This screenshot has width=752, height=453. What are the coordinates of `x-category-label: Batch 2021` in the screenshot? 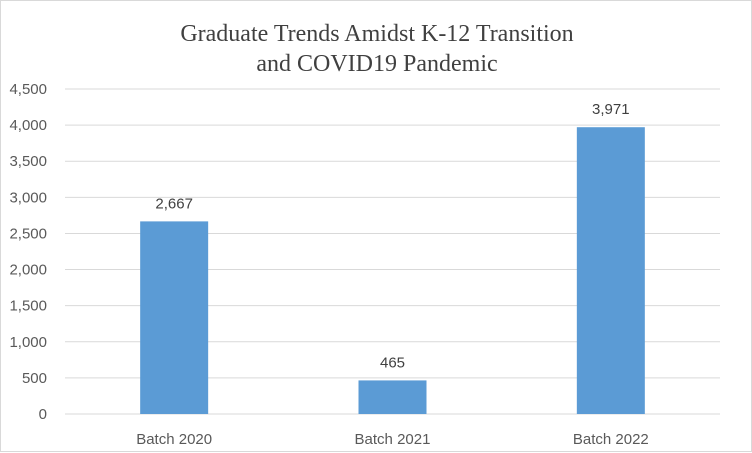 It's located at (393, 439).